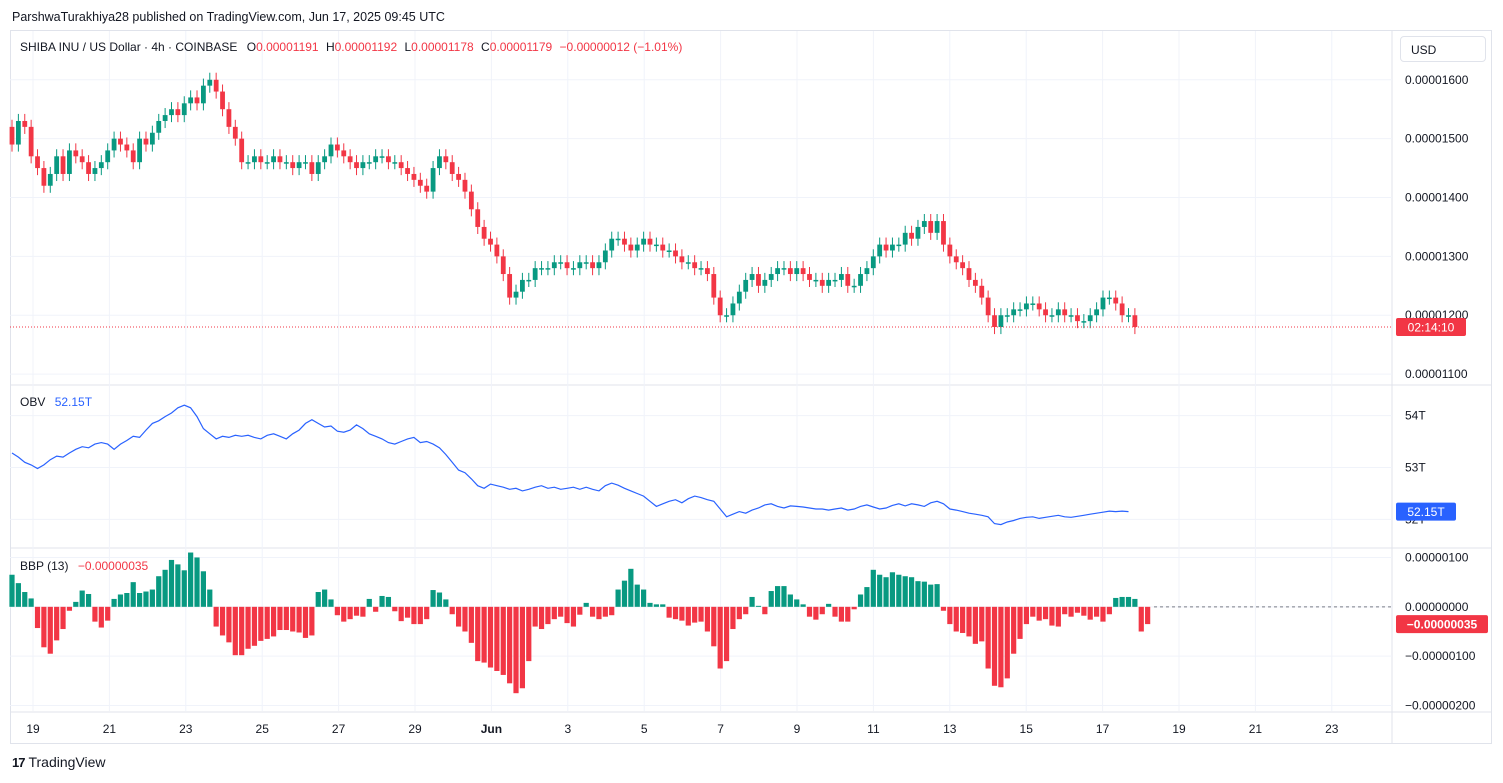  What do you see at coordinates (1426, 512) in the screenshot?
I see `obv-badge-text: 52.15T` at bounding box center [1426, 512].